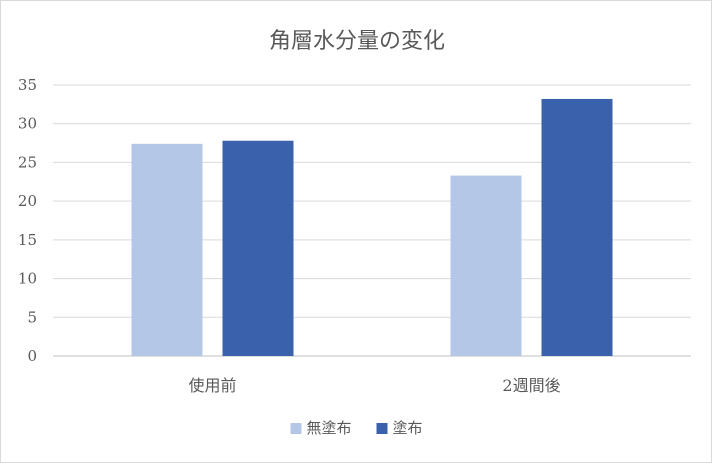 The height and width of the screenshot is (464, 712). What do you see at coordinates (212, 385) in the screenshot?
I see `x-category-label: 使用前` at bounding box center [212, 385].